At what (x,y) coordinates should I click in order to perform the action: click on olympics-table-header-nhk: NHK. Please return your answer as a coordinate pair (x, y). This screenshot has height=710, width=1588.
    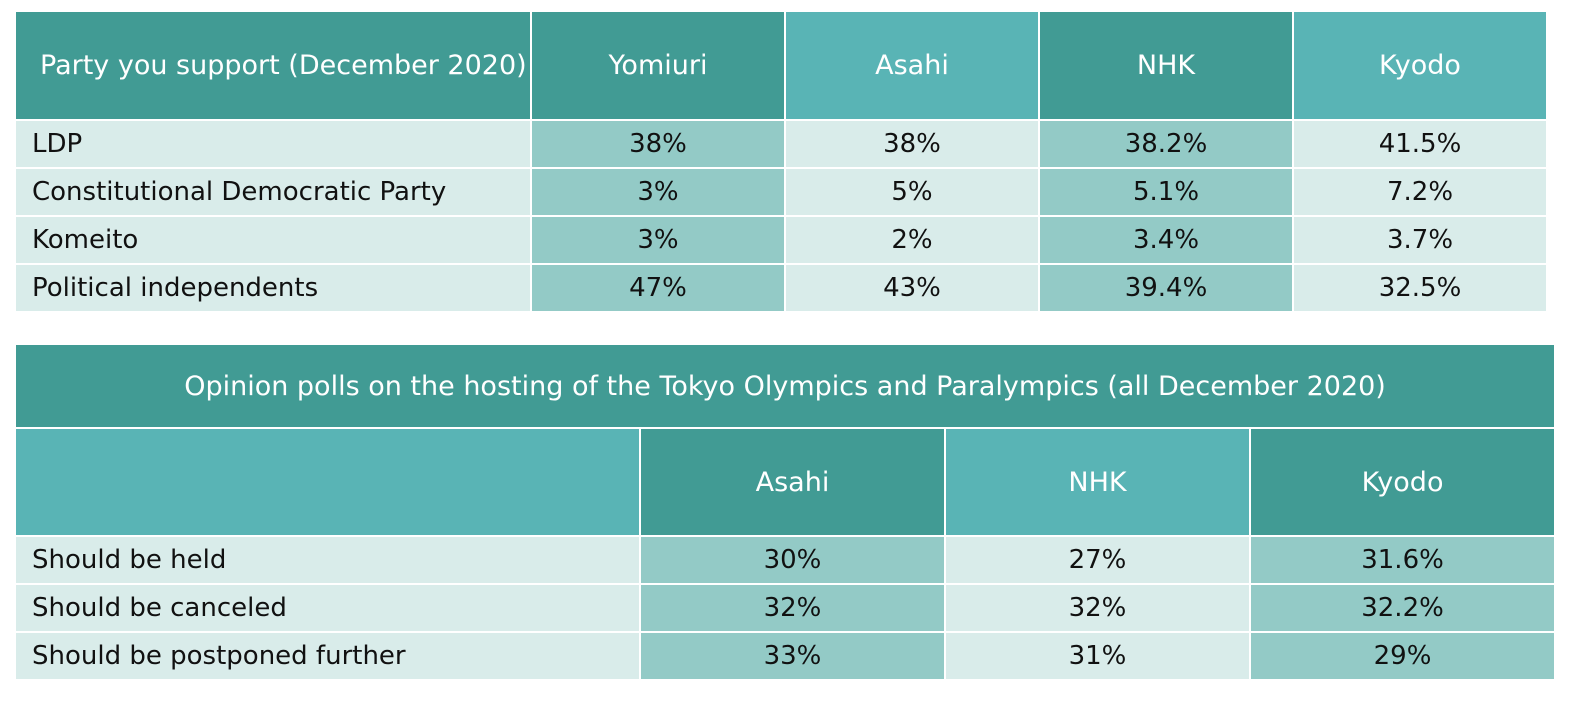
    Looking at the image, I should click on (1097, 482).